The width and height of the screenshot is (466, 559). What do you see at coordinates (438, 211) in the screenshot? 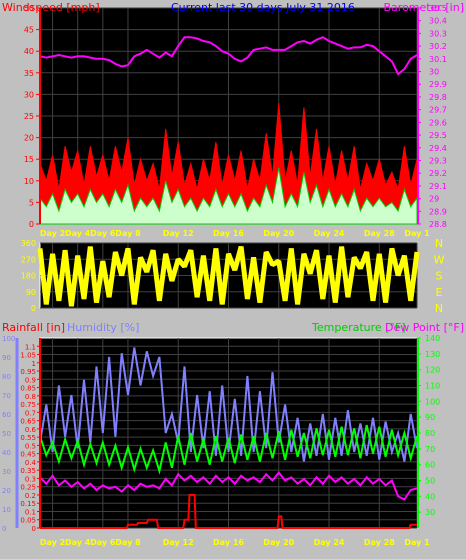
I see `barometer-tick-label: 28.9` at bounding box center [438, 211].